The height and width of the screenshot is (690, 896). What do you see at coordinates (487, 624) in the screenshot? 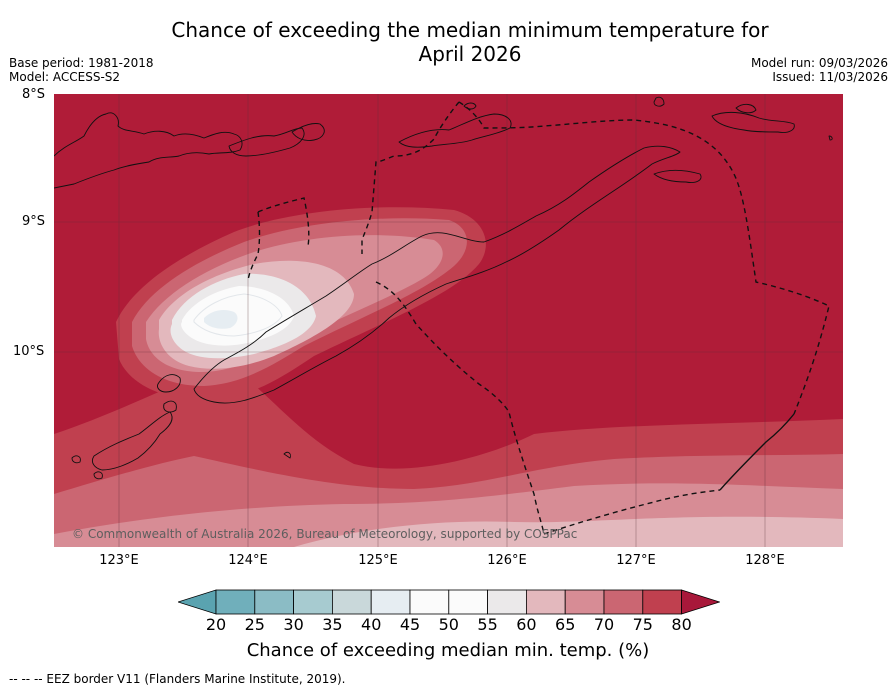
I see `colorbar-tick-55: 55` at bounding box center [487, 624].